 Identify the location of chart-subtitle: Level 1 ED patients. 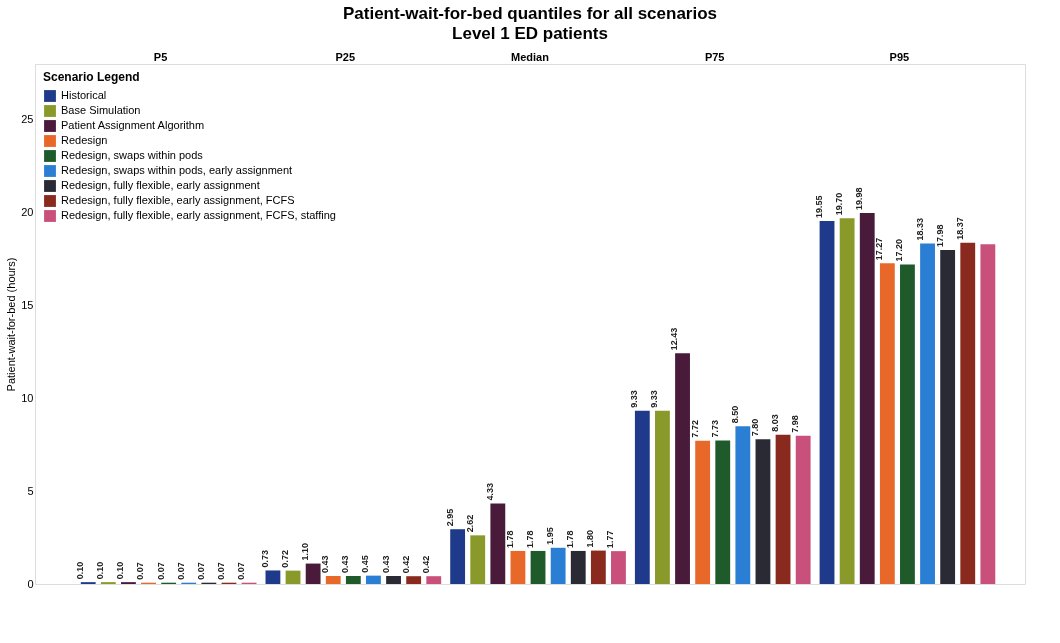
(530, 33).